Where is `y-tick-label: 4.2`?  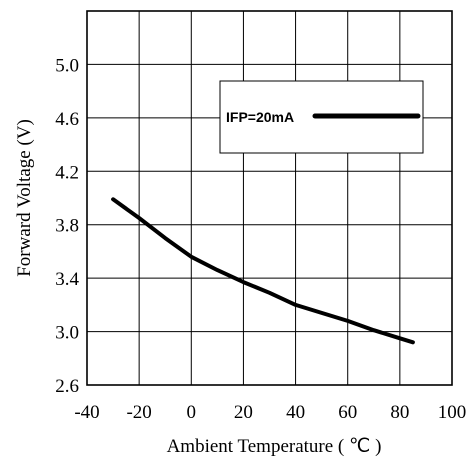
y-tick-label: 4.2 is located at coordinates (67, 172).